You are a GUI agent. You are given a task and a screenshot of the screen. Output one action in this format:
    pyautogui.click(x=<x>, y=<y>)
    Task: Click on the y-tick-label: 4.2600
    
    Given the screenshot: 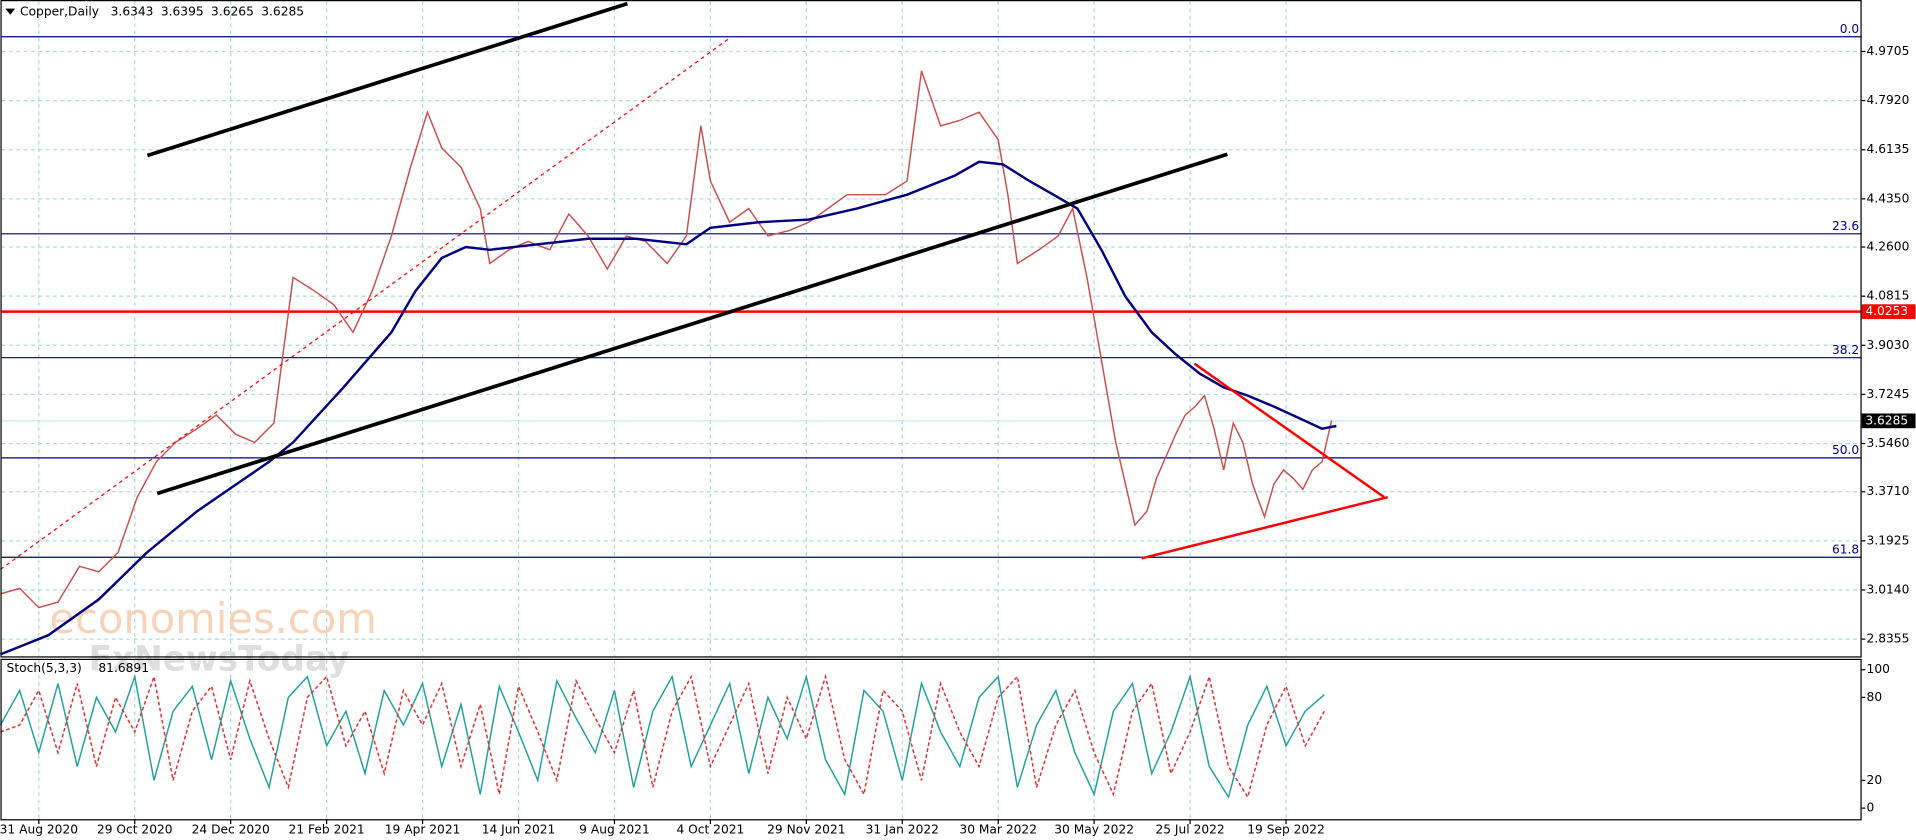 What is the action you would take?
    pyautogui.click(x=1888, y=247)
    